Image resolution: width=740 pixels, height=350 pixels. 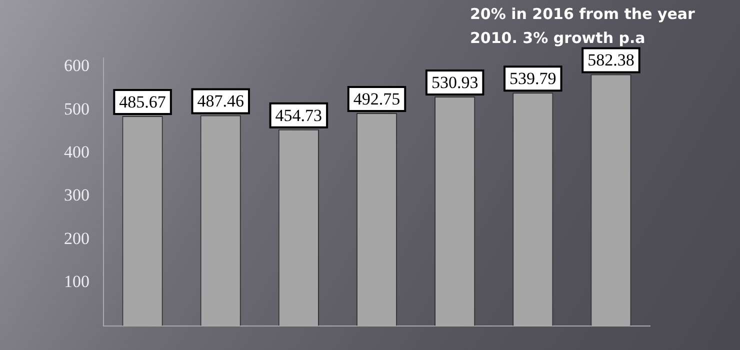 What do you see at coordinates (376, 98) in the screenshot?
I see `data-label: 492.75` at bounding box center [376, 98].